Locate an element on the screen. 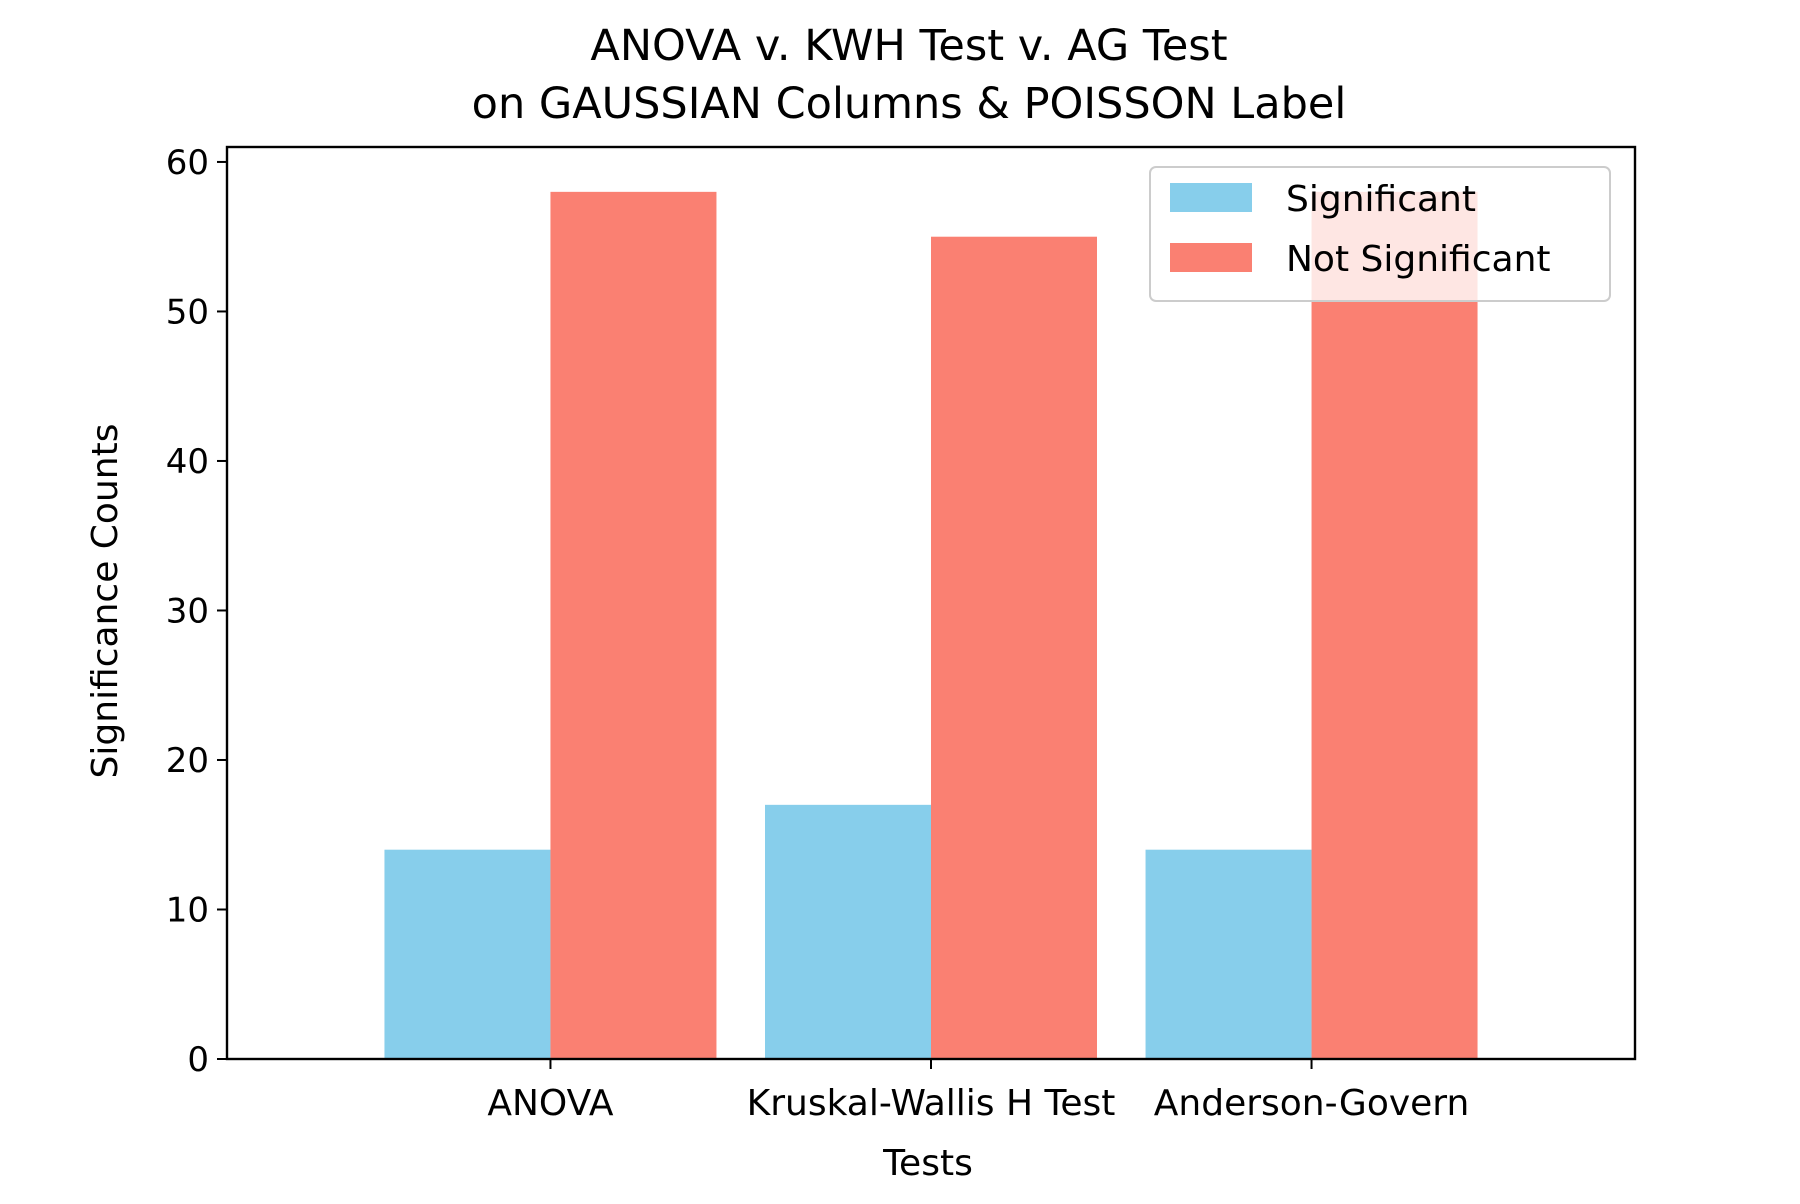 The width and height of the screenshot is (1800, 1204). legend-box is located at coordinates (1380, 234).